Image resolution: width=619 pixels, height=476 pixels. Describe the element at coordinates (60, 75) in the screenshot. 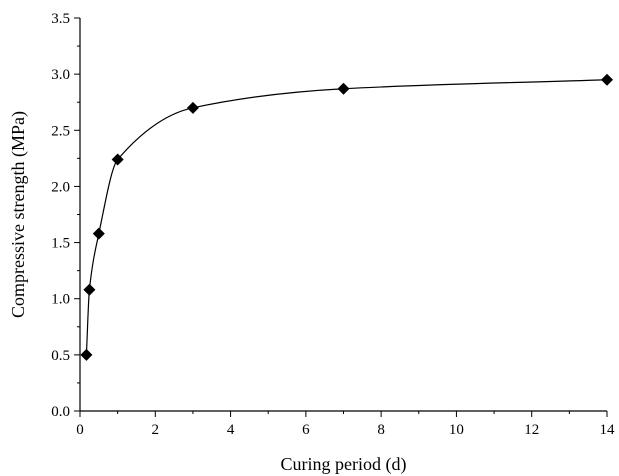

I see `y-tick-label: 3.0` at that location.